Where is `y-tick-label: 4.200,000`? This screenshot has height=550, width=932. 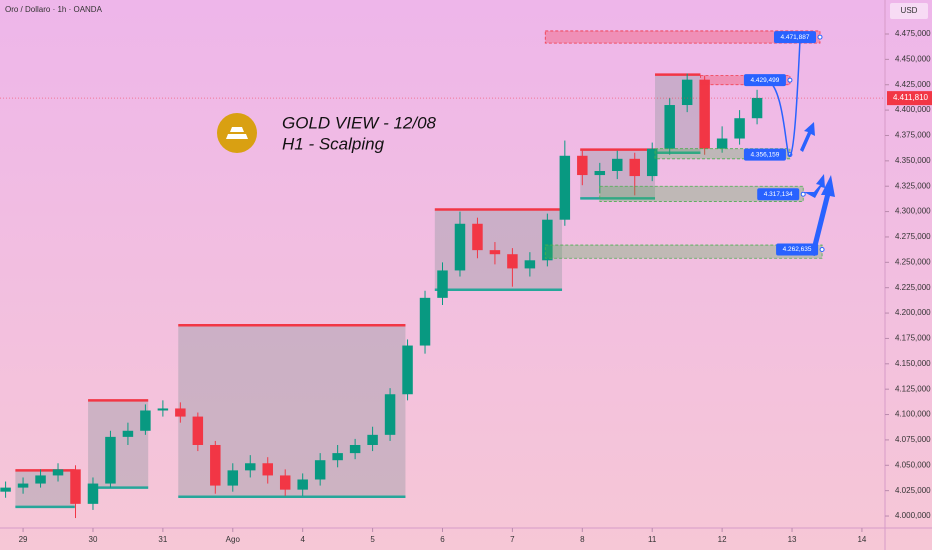 y-tick-label: 4.200,000 is located at coordinates (913, 312).